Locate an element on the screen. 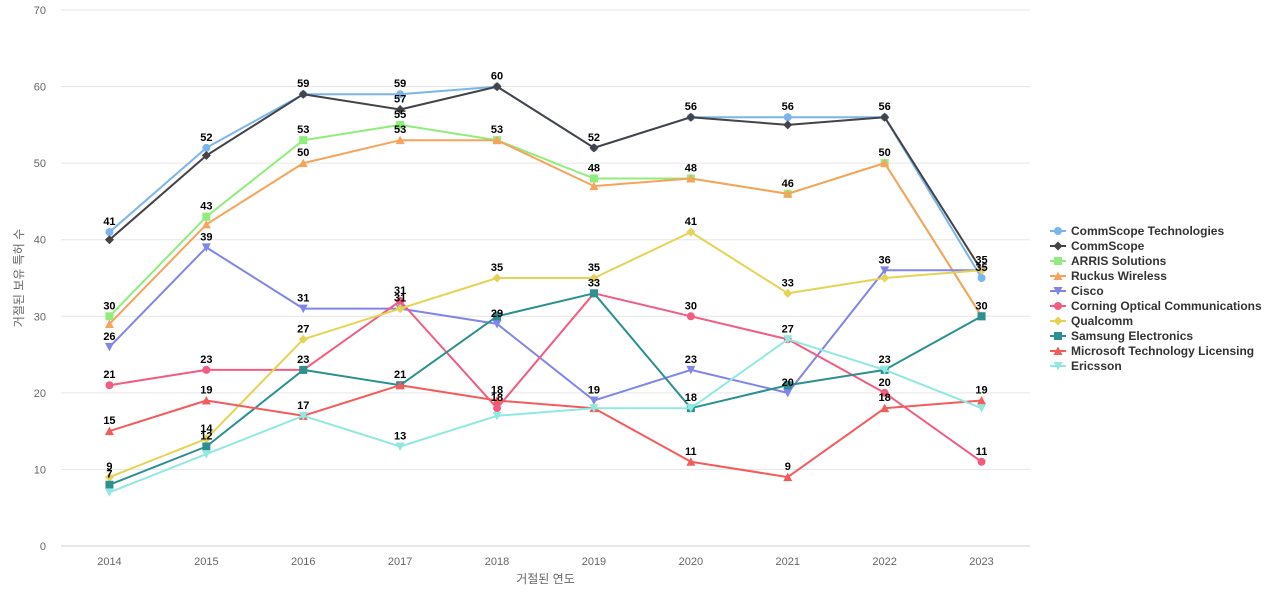 This screenshot has height=600, width=1280. legend-label: Microsoft Technology Licensing is located at coordinates (1162, 351).